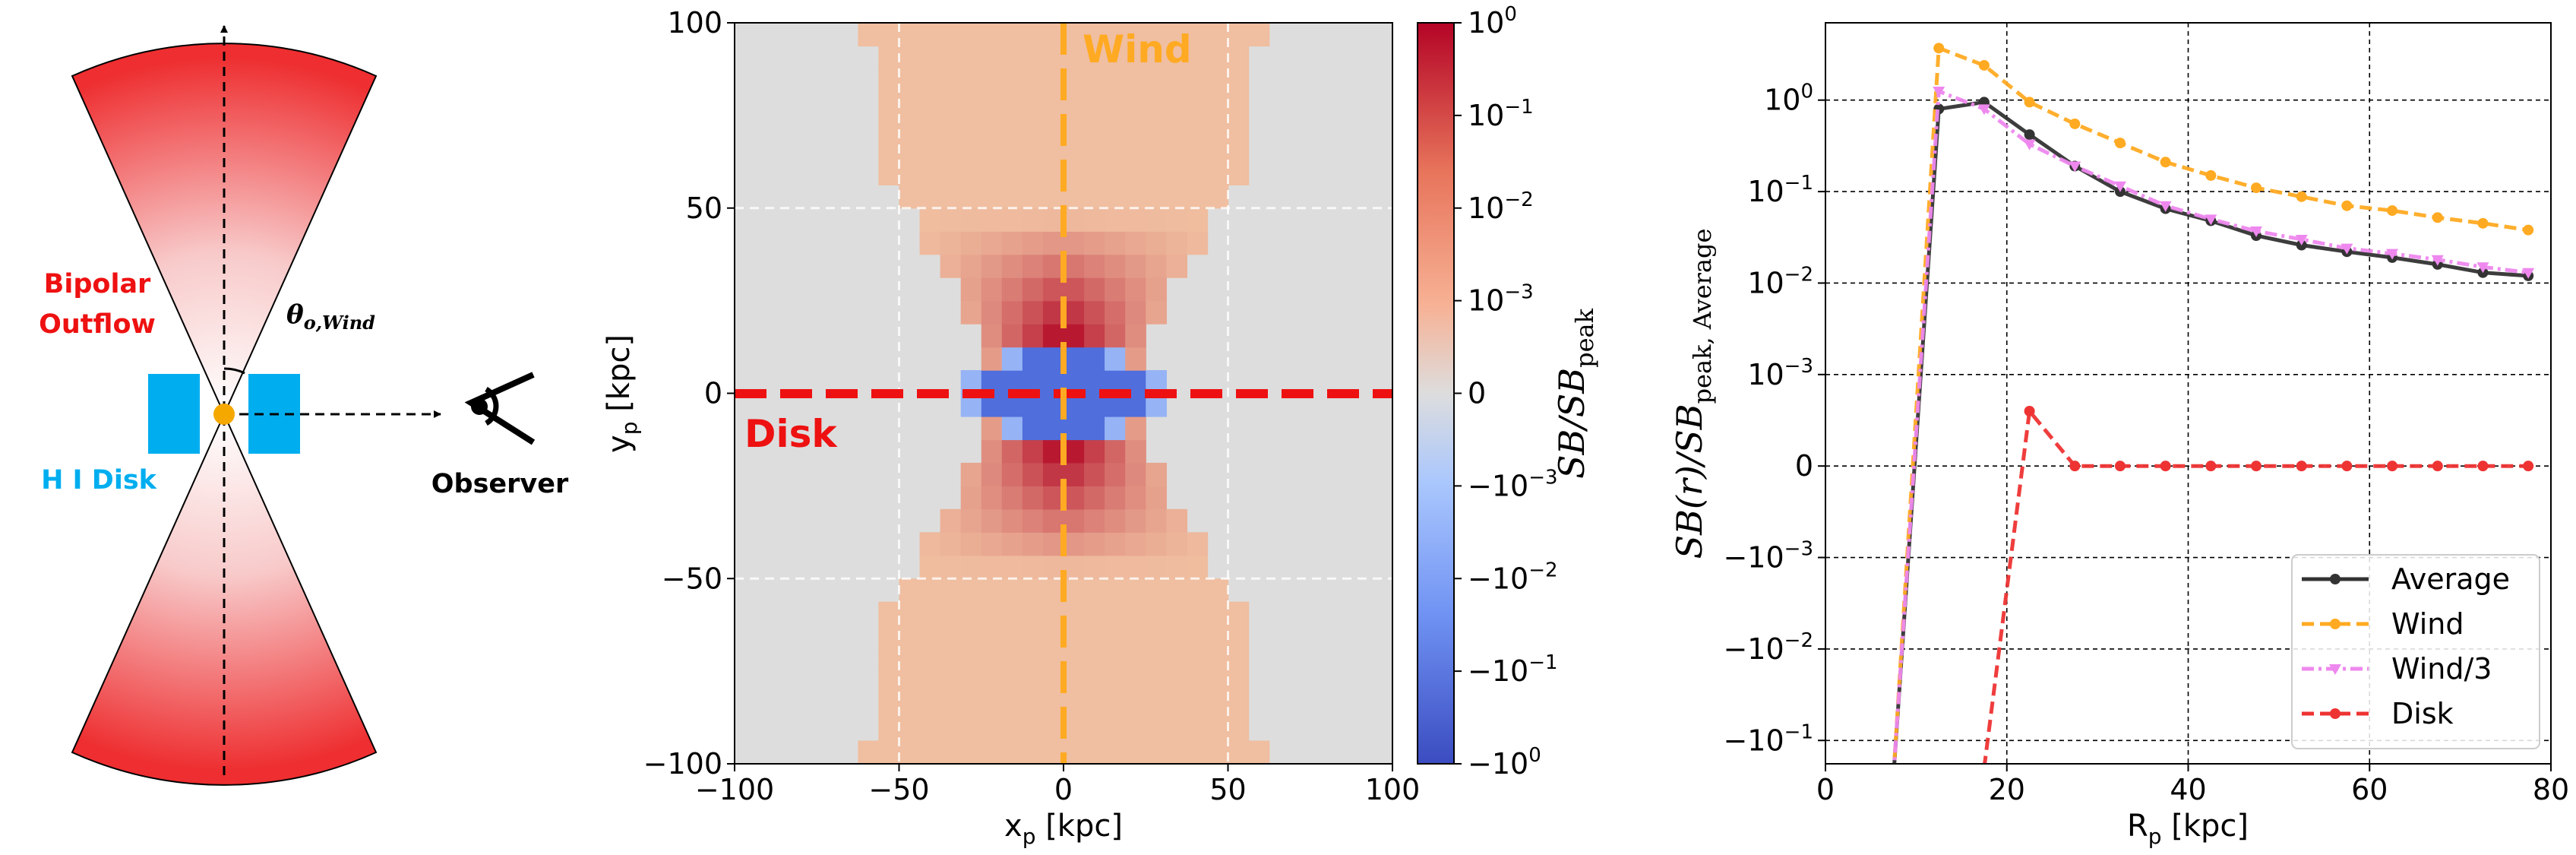  I want to click on data-point-average, so click(2029, 135).